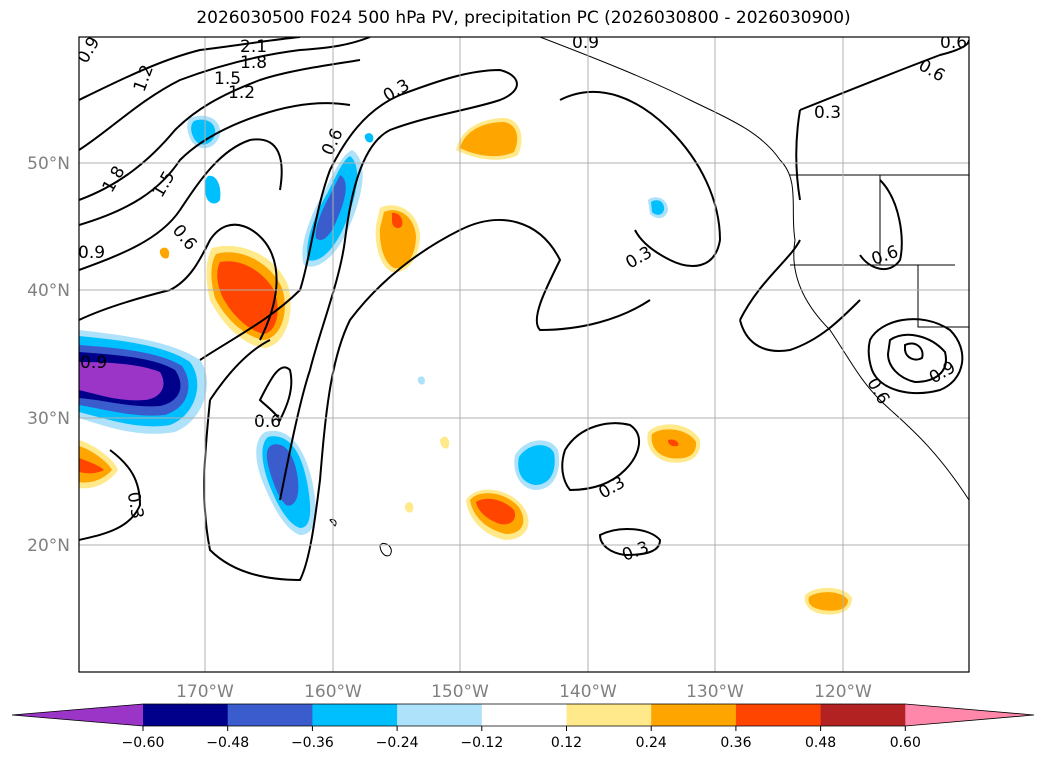 This screenshot has height=765, width=1047. What do you see at coordinates (77, 715) in the screenshot?
I see `colorbar-extend-min` at bounding box center [77, 715].